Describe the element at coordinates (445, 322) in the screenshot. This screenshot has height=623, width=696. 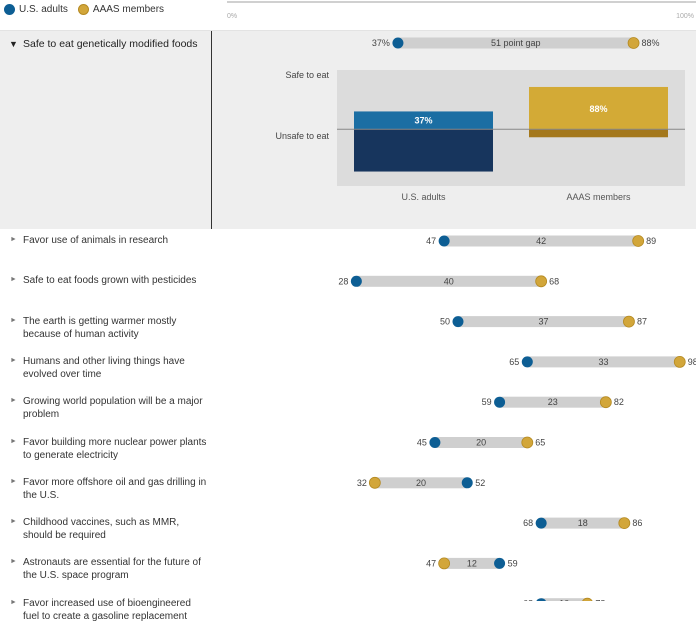
I see `row-2-us-value: 50` at that location.